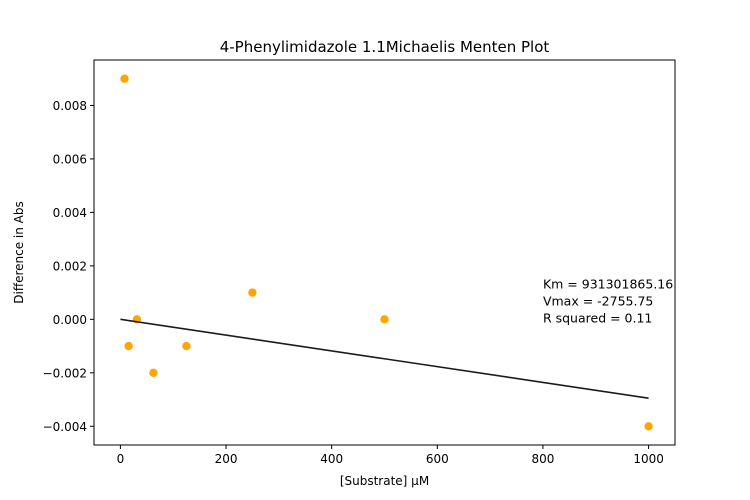 This screenshot has height=500, width=750. I want to click on annotation-line: Km = 931301865.16, so click(608, 284).